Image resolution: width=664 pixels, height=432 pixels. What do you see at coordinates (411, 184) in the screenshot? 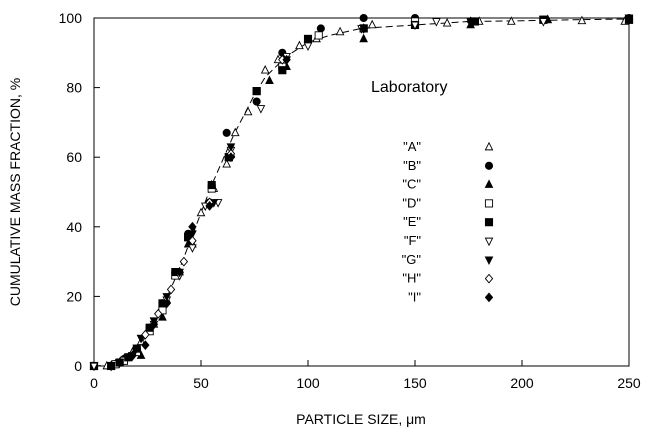
I see `legend-entry-label: "C"` at bounding box center [411, 184].